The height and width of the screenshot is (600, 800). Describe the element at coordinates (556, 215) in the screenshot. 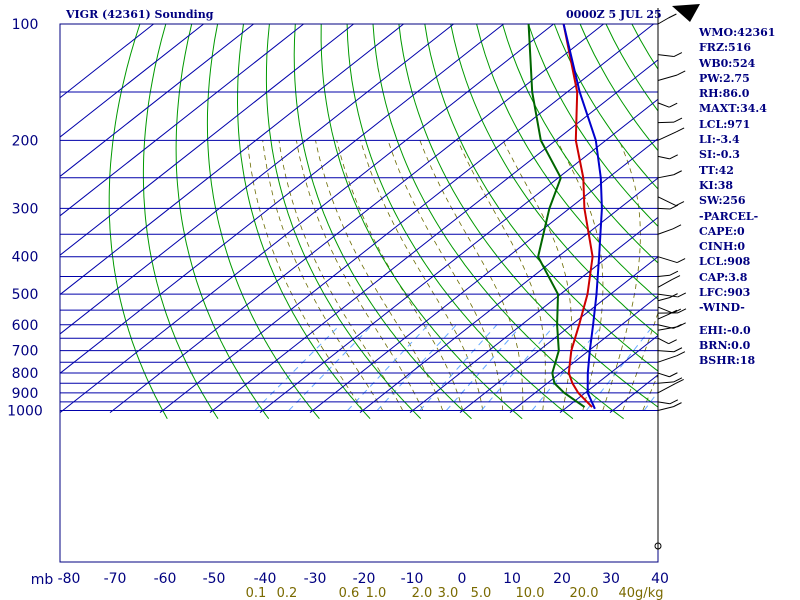

I see `dewpoint-profile` at that location.